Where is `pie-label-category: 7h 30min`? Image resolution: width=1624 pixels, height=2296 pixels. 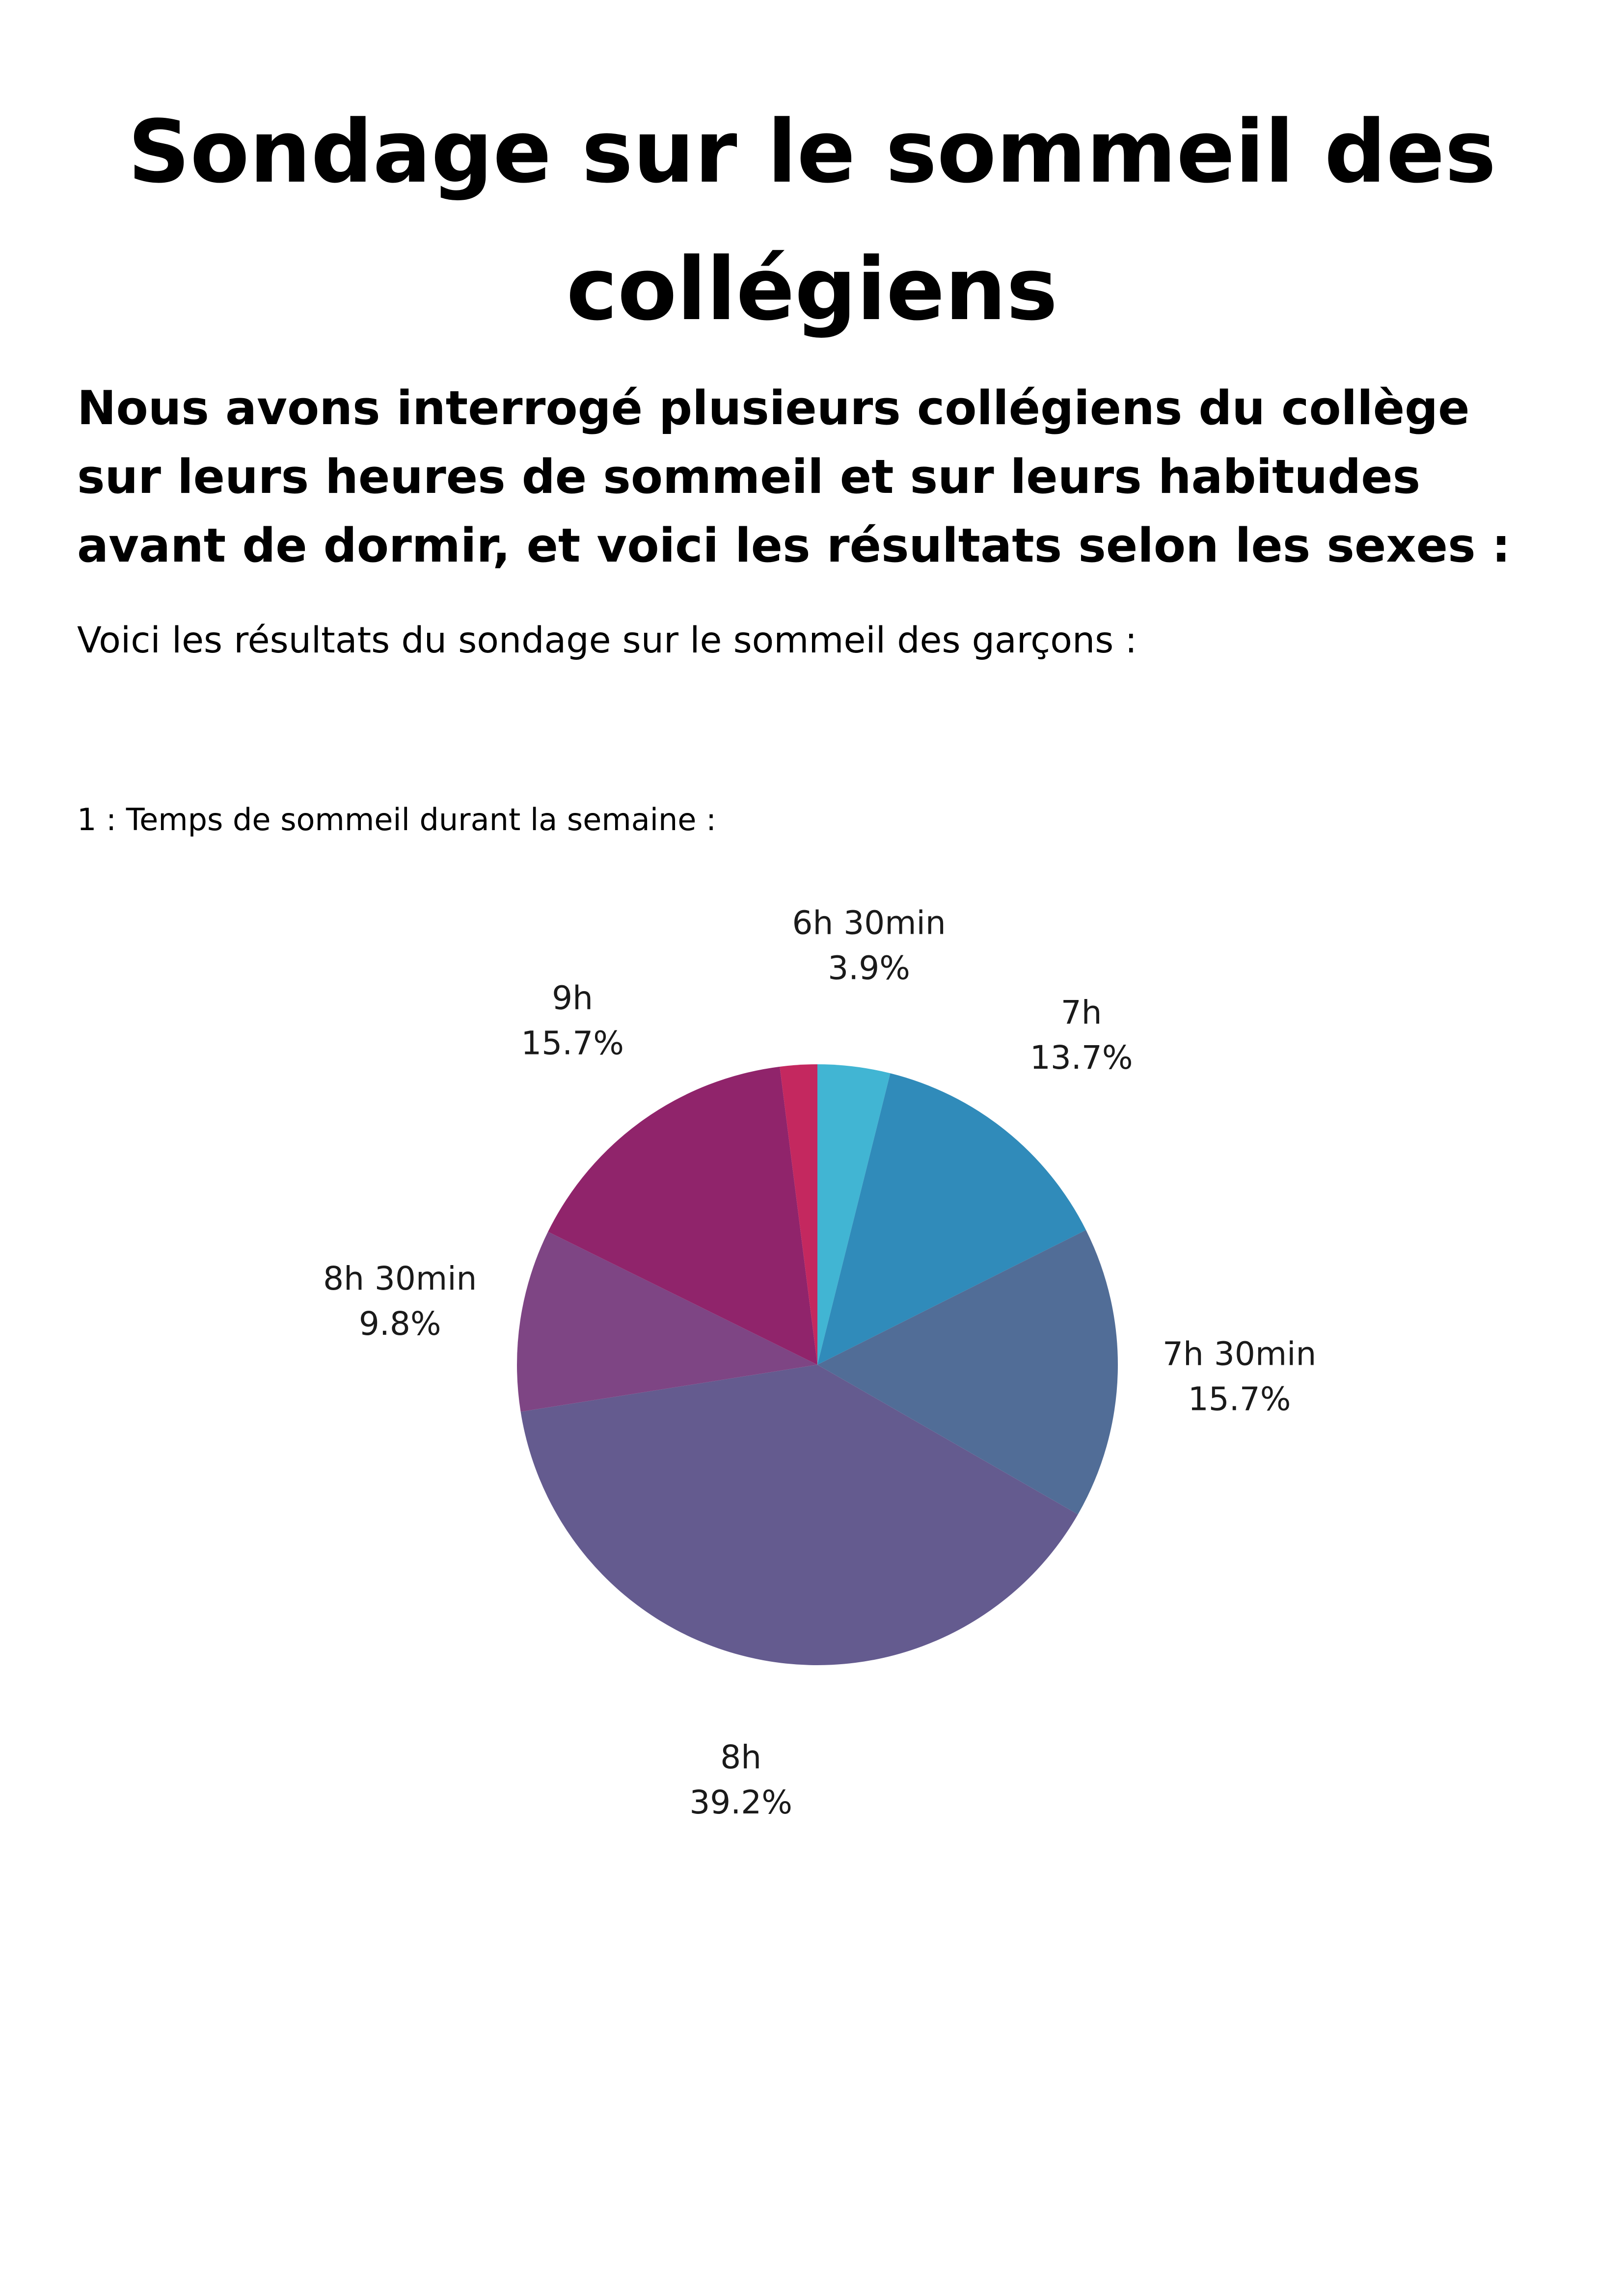
pie-label-category: 7h 30min is located at coordinates (1239, 1354).